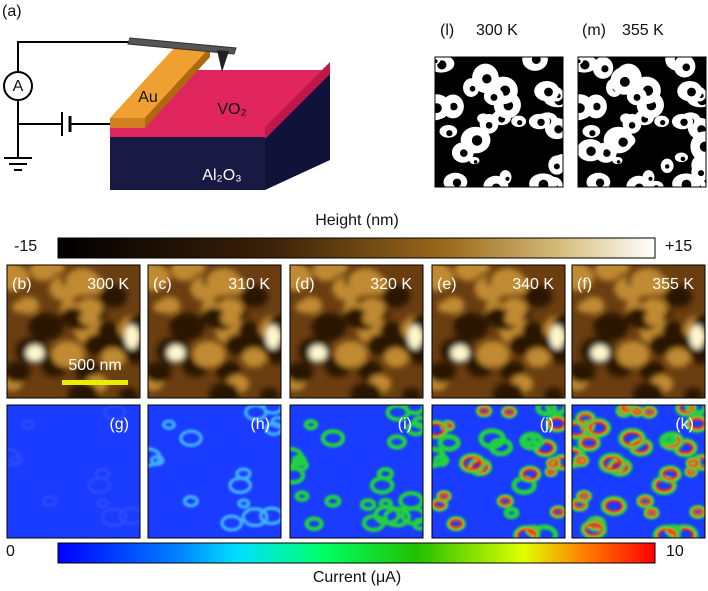  Describe the element at coordinates (148, 97) in the screenshot. I see `electrode-label: Au` at that location.